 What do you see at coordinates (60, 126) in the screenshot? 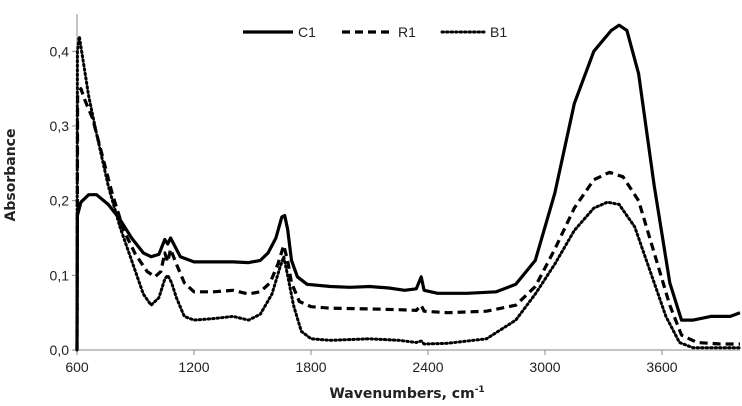
I see `y-tick-label: 0,3` at bounding box center [60, 126].